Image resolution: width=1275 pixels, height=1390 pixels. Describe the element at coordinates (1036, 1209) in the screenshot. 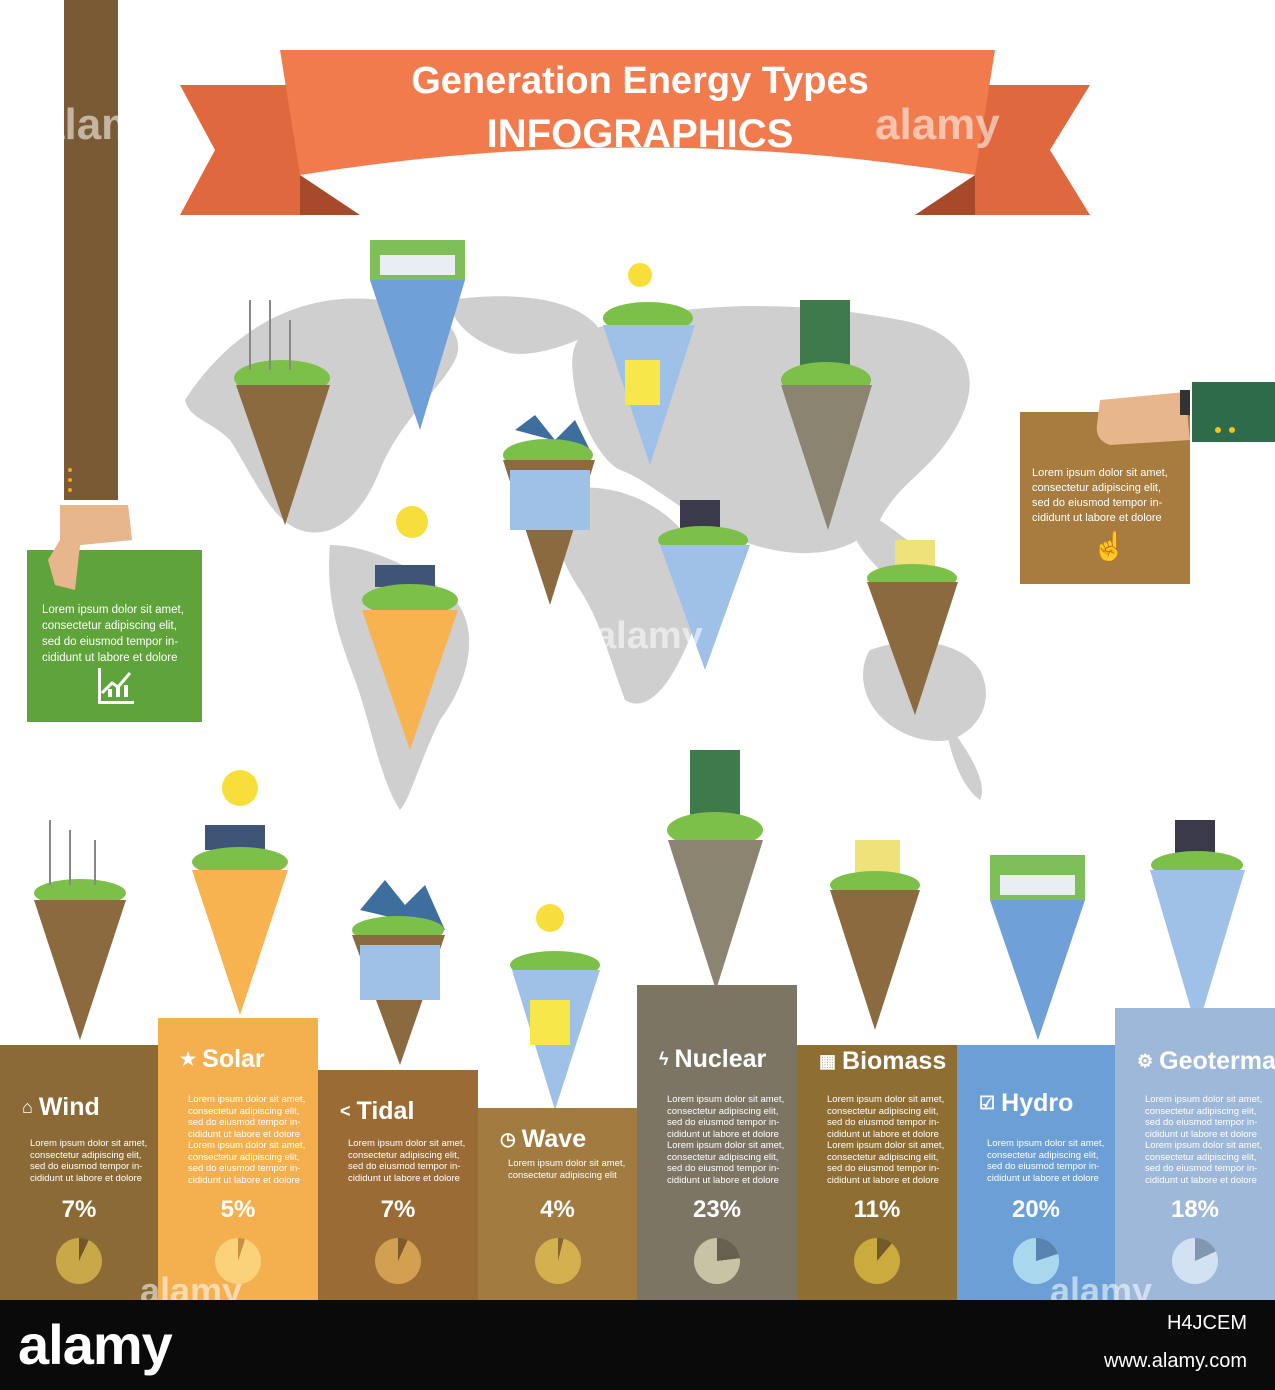

I see `column-percent: 20%` at that location.